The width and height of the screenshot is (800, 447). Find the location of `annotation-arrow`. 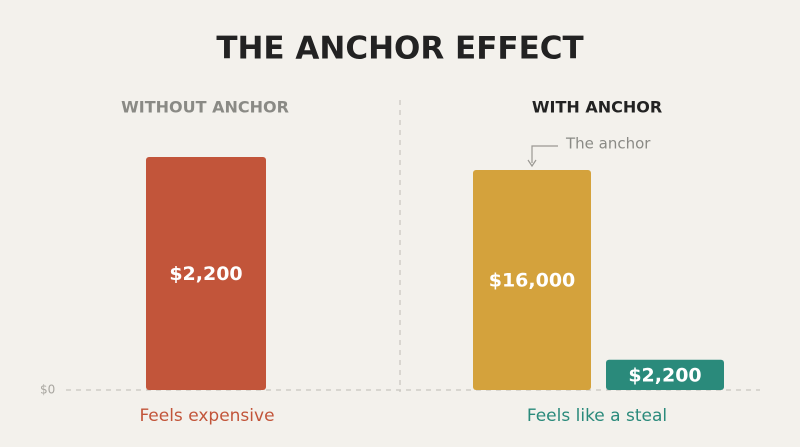

annotation-arrow is located at coordinates (544, 154).